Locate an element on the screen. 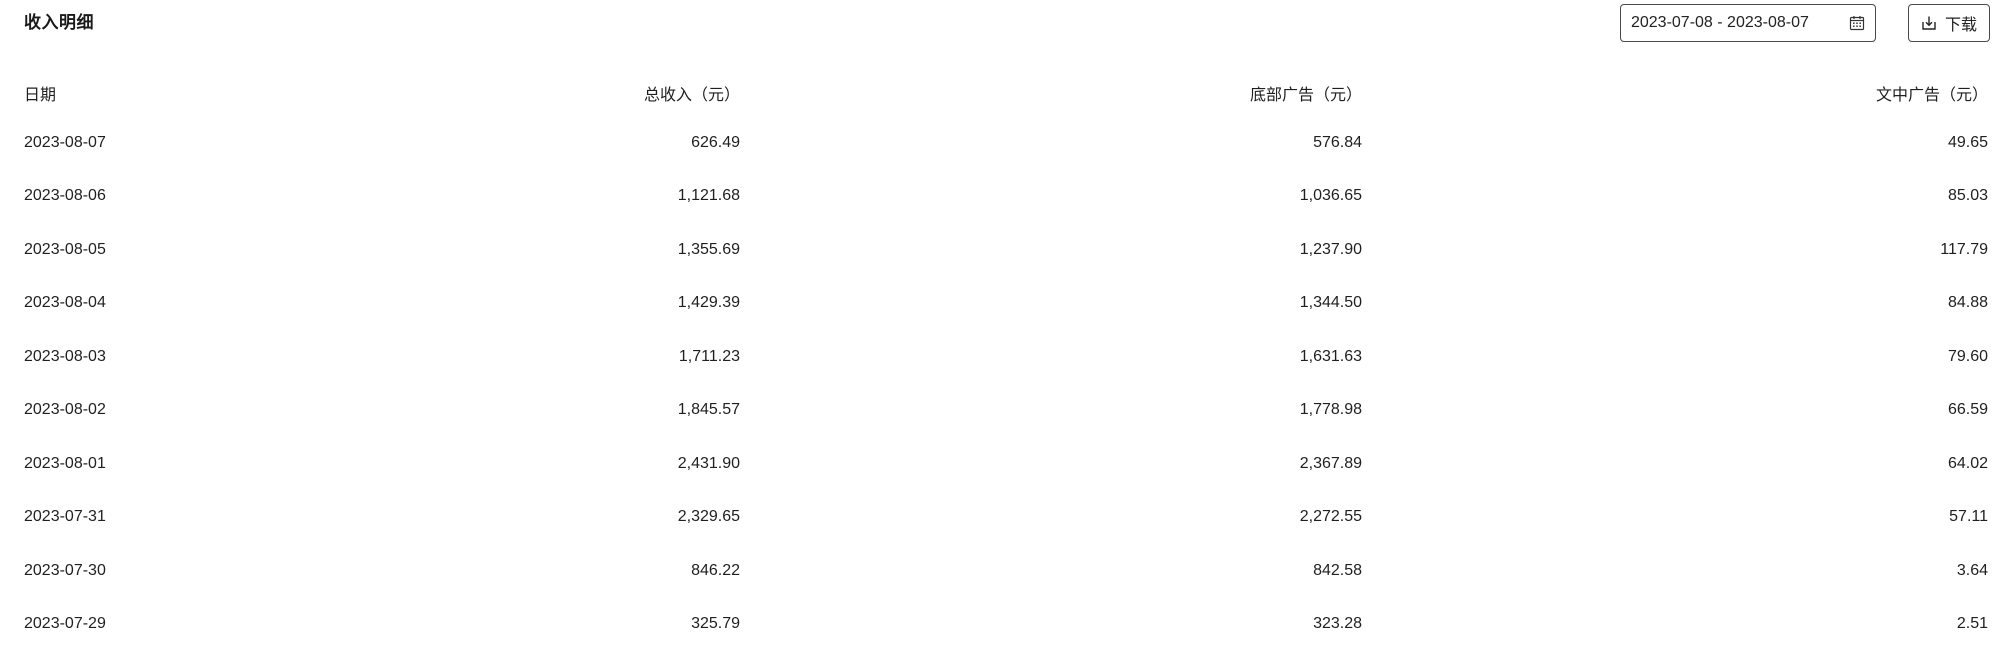 Image resolution: width=2006 pixels, height=665 pixels. cell-bottom-ad: 323.28 is located at coordinates (1337, 624).